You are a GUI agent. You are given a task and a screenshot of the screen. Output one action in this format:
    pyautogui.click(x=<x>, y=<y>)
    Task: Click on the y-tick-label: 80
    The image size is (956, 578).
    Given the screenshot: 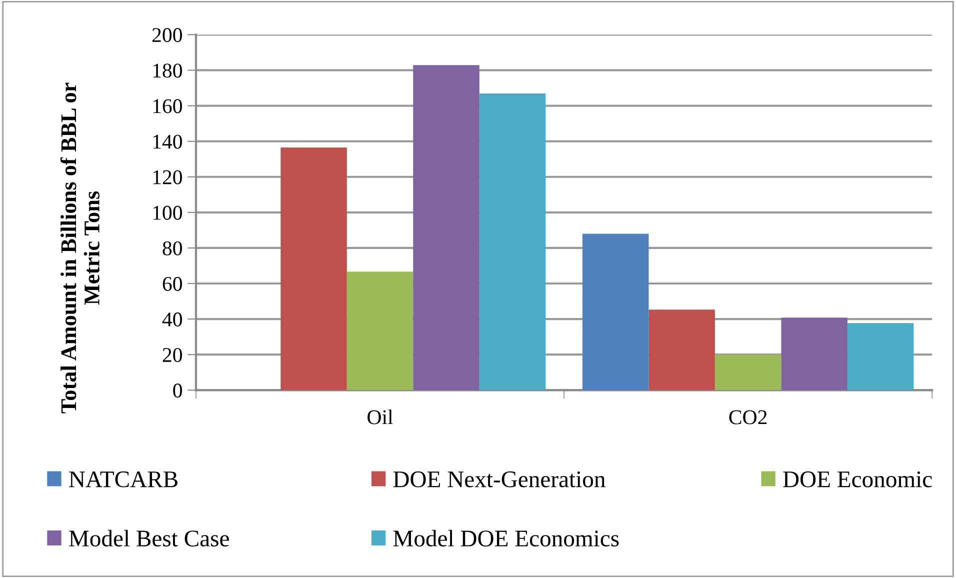 What is the action you would take?
    pyautogui.click(x=172, y=248)
    